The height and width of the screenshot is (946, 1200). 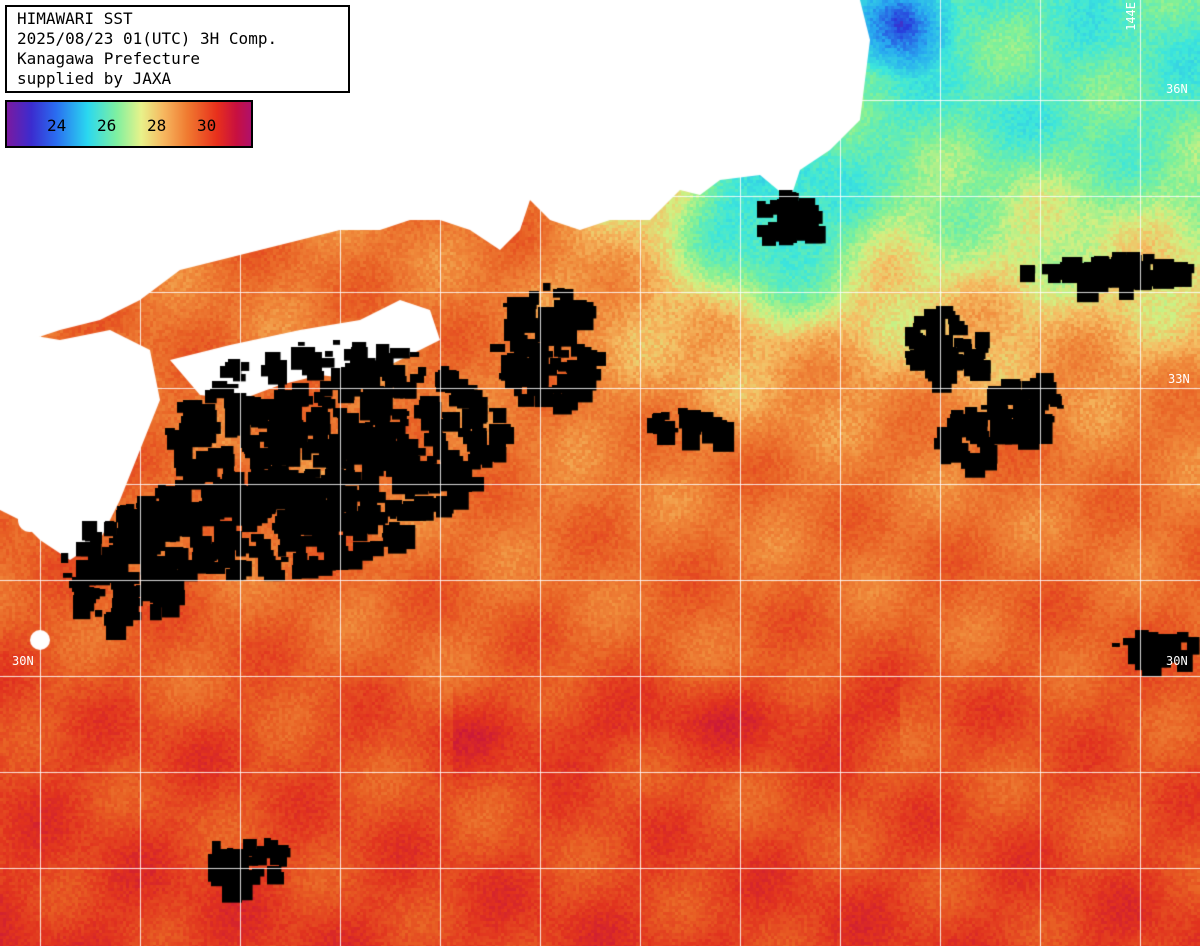 I want to click on title-line-3: Kanagawa Prefecture, so click(x=109, y=58).